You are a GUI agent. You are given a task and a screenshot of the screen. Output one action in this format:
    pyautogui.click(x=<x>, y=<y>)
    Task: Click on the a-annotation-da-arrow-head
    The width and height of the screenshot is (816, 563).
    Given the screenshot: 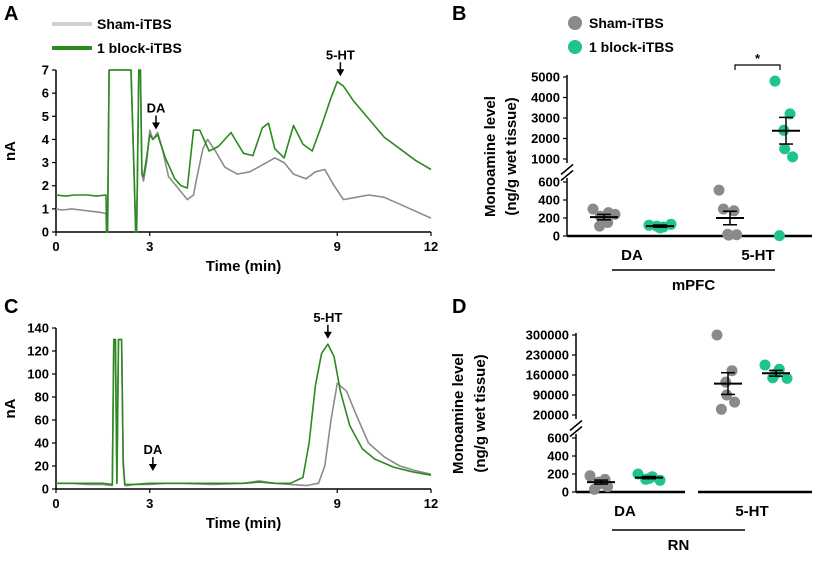 What is the action you would take?
    pyautogui.click(x=156, y=126)
    